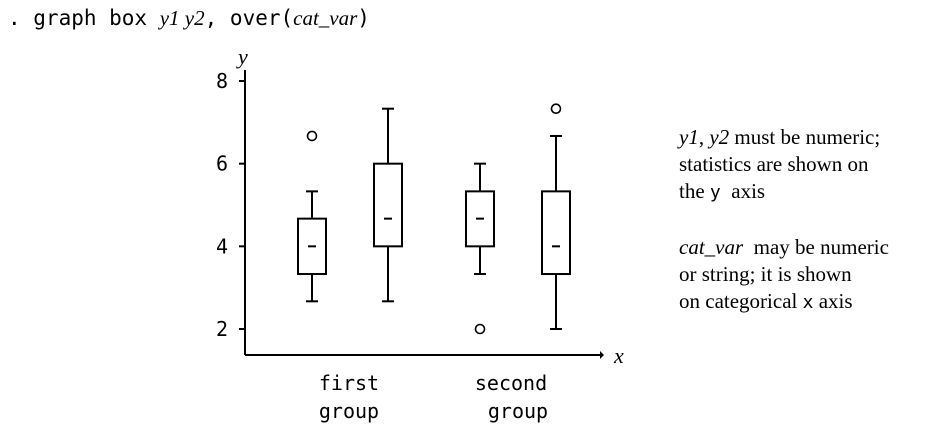  Describe the element at coordinates (808, 302) in the screenshot. I see `note-axis-x: x` at that location.